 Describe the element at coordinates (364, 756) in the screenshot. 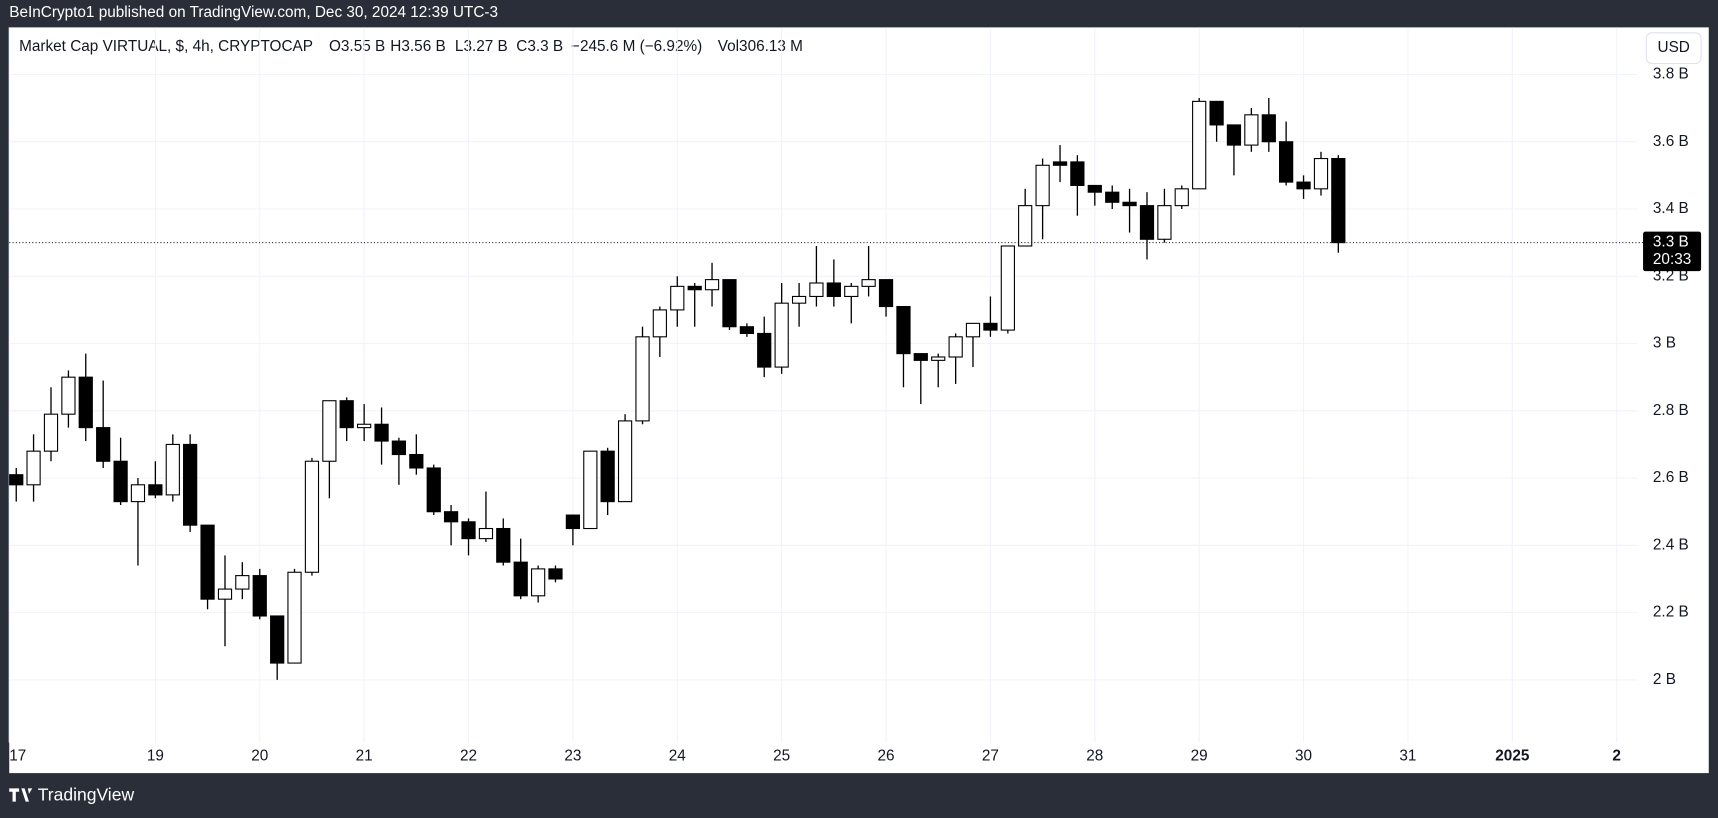

I see `x-tick-label: 21` at that location.